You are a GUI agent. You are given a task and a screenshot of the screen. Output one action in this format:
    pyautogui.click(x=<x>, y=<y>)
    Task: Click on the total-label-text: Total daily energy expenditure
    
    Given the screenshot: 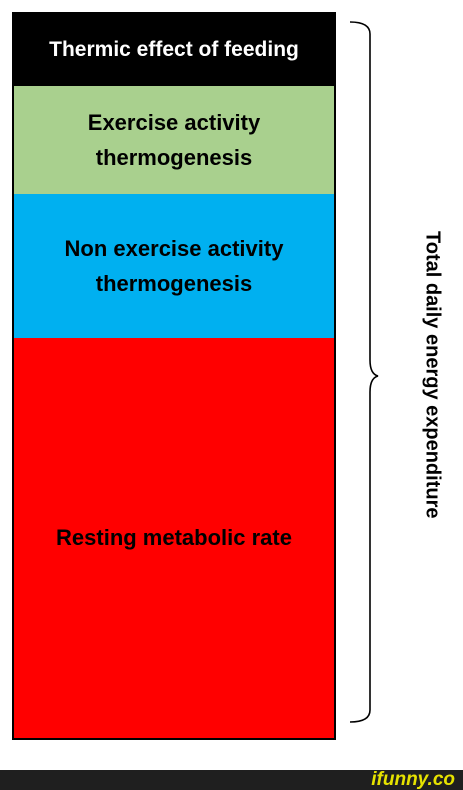 What is the action you would take?
    pyautogui.click(x=432, y=375)
    